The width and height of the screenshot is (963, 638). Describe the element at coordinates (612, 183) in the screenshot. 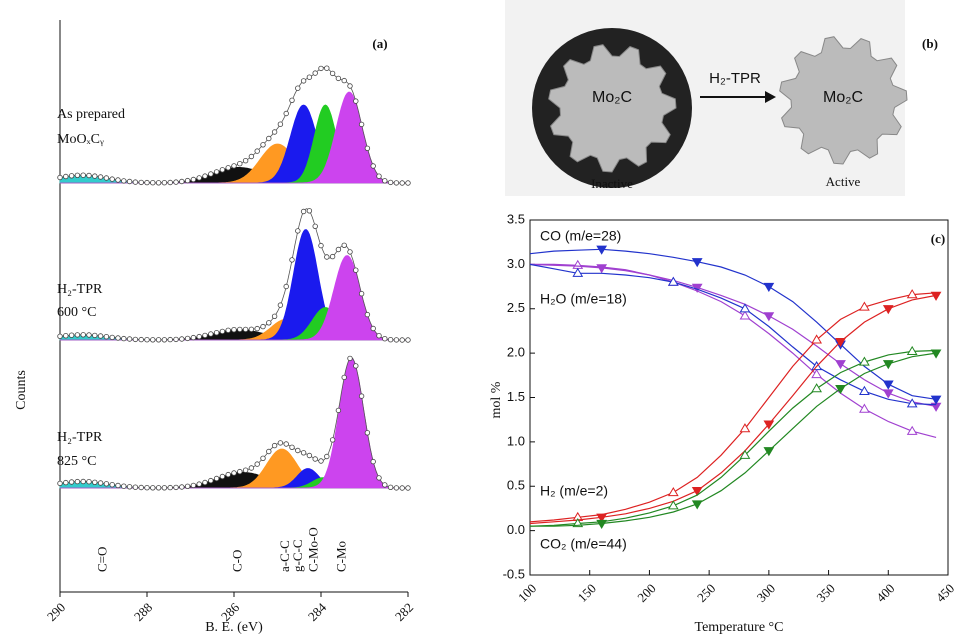

I see `caption: Inactive` at that location.